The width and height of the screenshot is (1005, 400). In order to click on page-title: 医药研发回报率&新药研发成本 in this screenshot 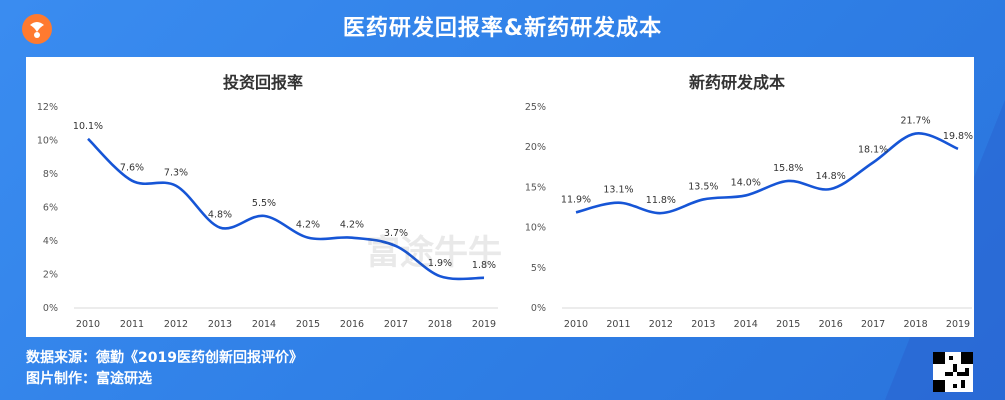, I will do `click(502, 28)`.